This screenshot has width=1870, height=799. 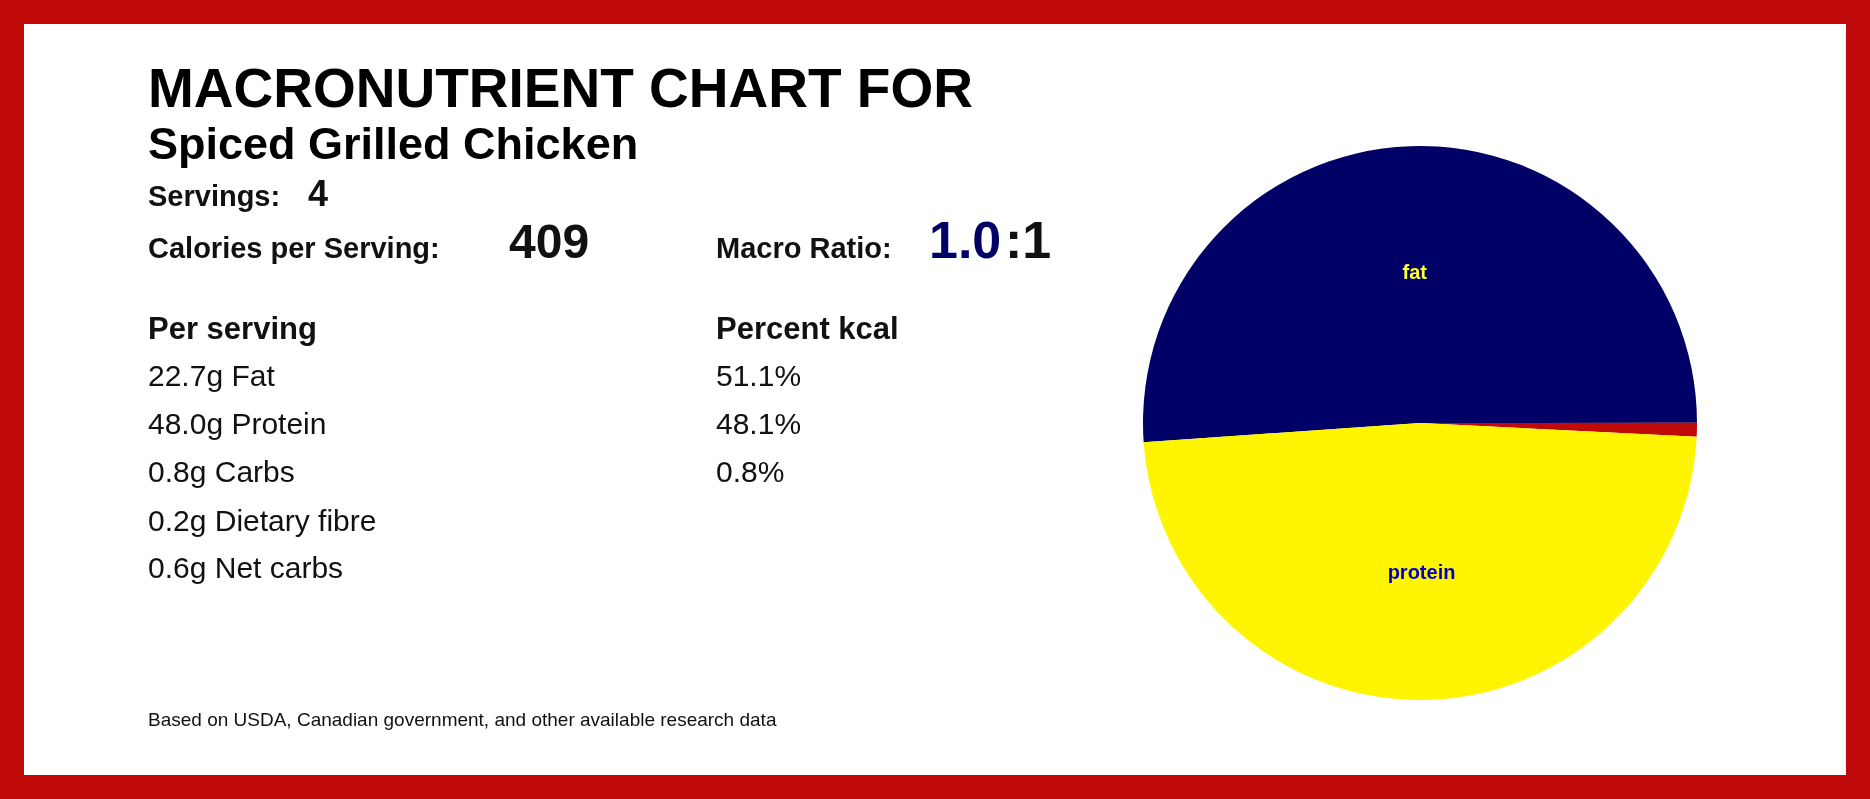 What do you see at coordinates (804, 248) in the screenshot?
I see `text: Macro Ratio:` at bounding box center [804, 248].